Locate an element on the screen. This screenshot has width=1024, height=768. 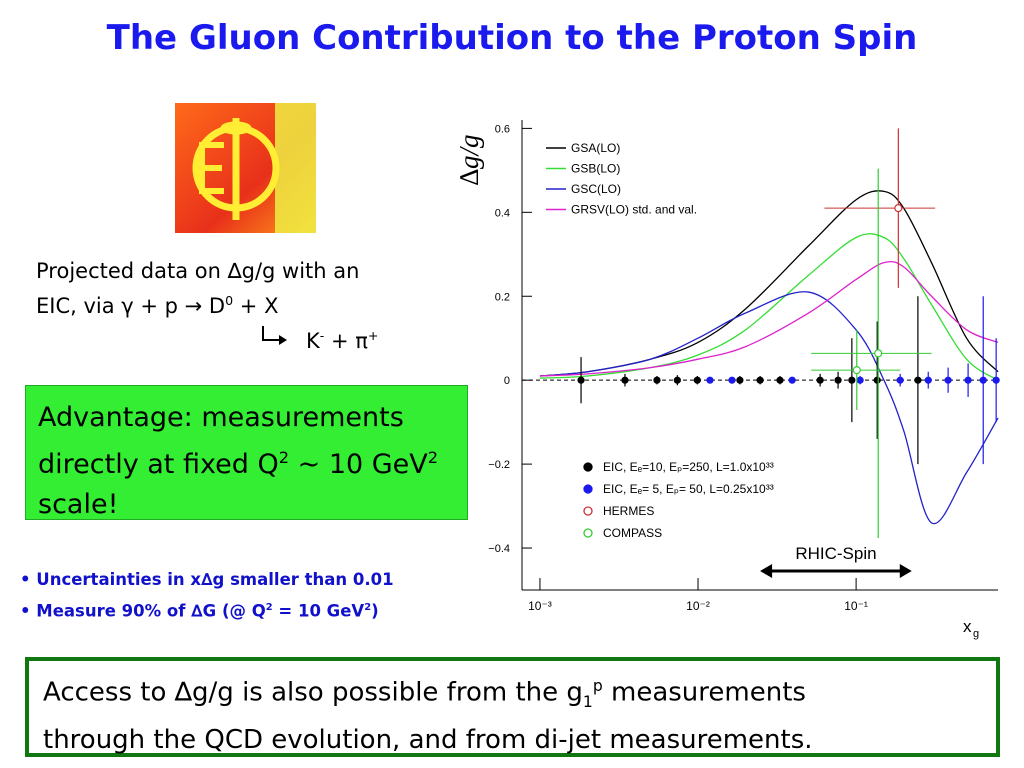
annotation: RHIC-Spin is located at coordinates (835, 553).